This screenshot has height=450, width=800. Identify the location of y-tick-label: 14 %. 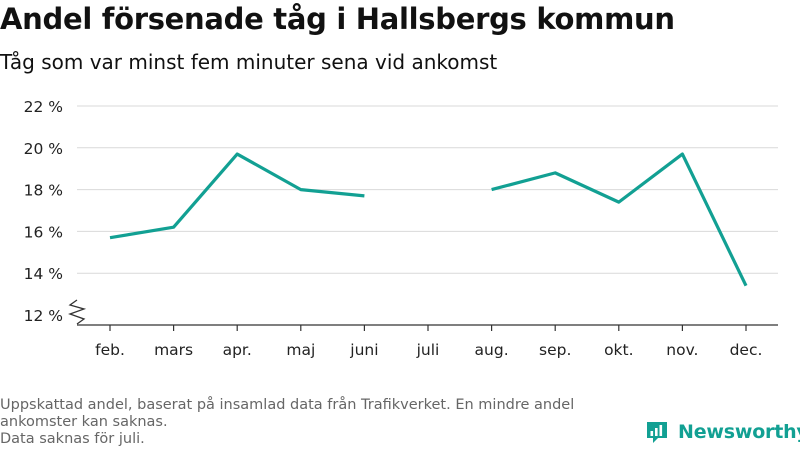
(43, 274).